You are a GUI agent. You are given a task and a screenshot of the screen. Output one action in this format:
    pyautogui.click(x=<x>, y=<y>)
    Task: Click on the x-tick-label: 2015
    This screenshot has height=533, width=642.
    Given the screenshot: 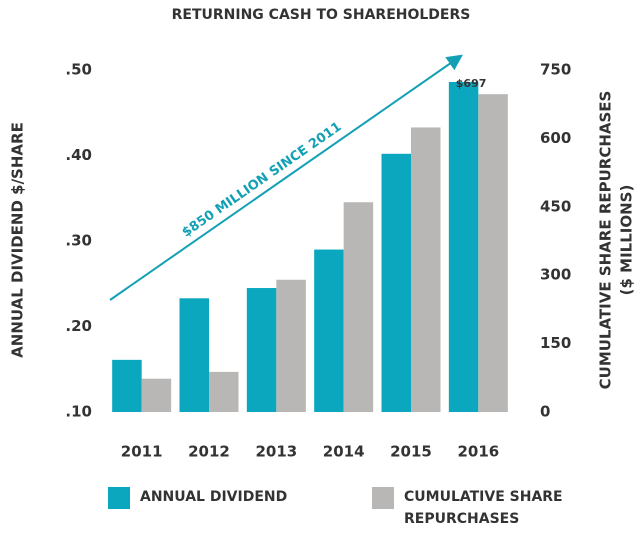 What is the action you would take?
    pyautogui.click(x=411, y=452)
    